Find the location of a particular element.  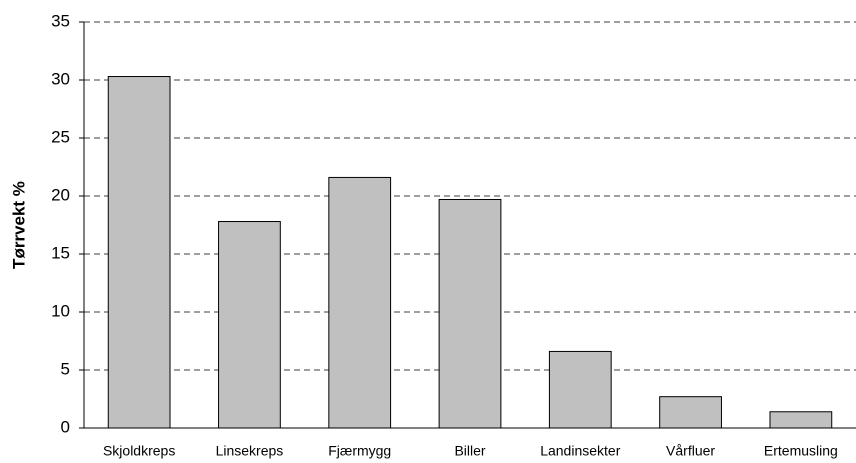

x-tick-label: Vårfluer is located at coordinates (690, 451).